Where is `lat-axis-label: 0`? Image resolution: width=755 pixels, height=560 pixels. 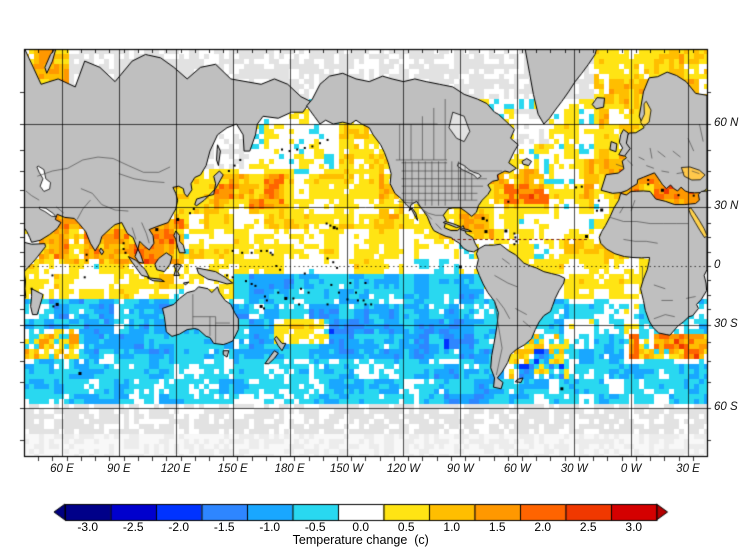
lat-axis-label: 0 is located at coordinates (717, 265).